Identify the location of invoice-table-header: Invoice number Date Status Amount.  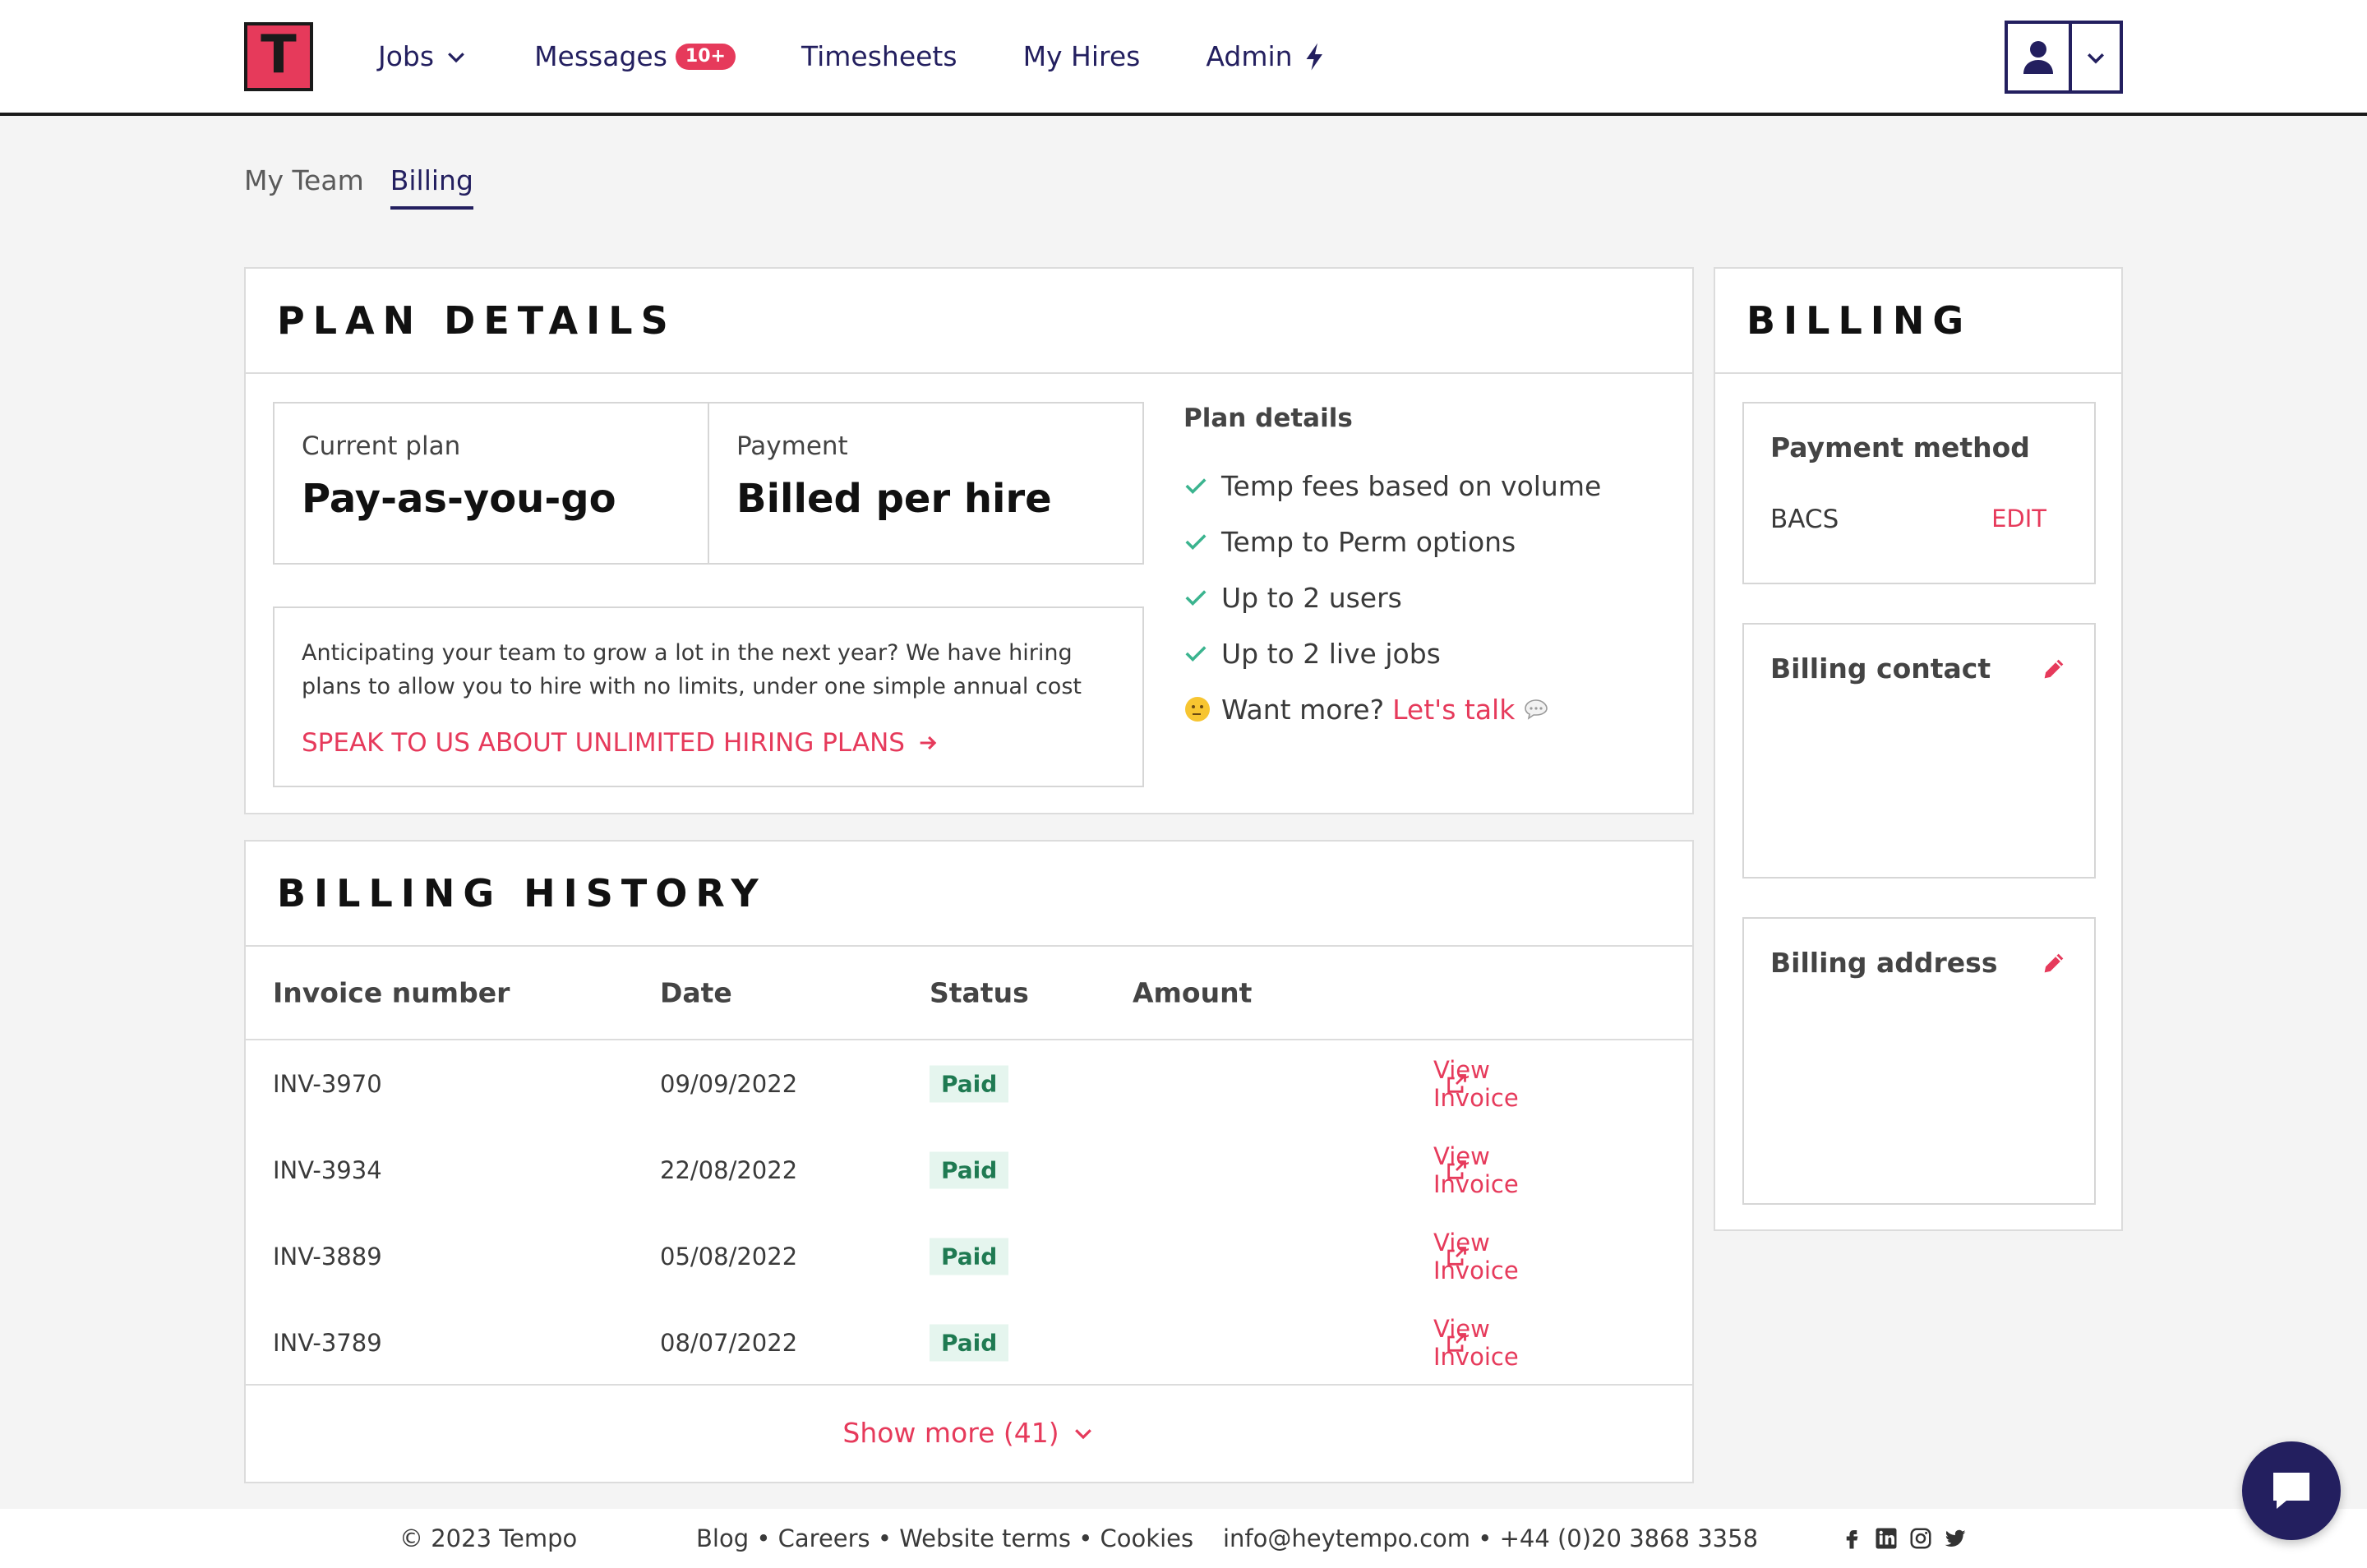
(969, 993).